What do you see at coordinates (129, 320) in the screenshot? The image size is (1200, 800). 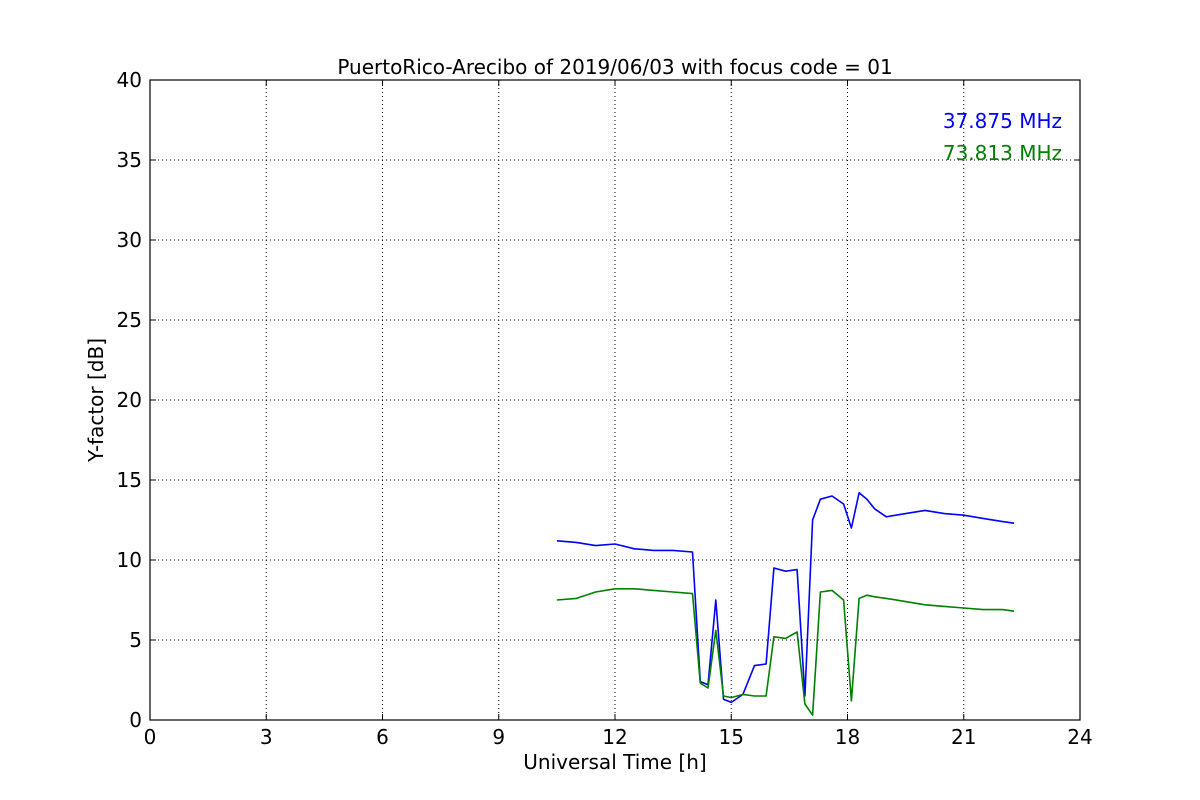 I see `y-tick-label: 25` at bounding box center [129, 320].